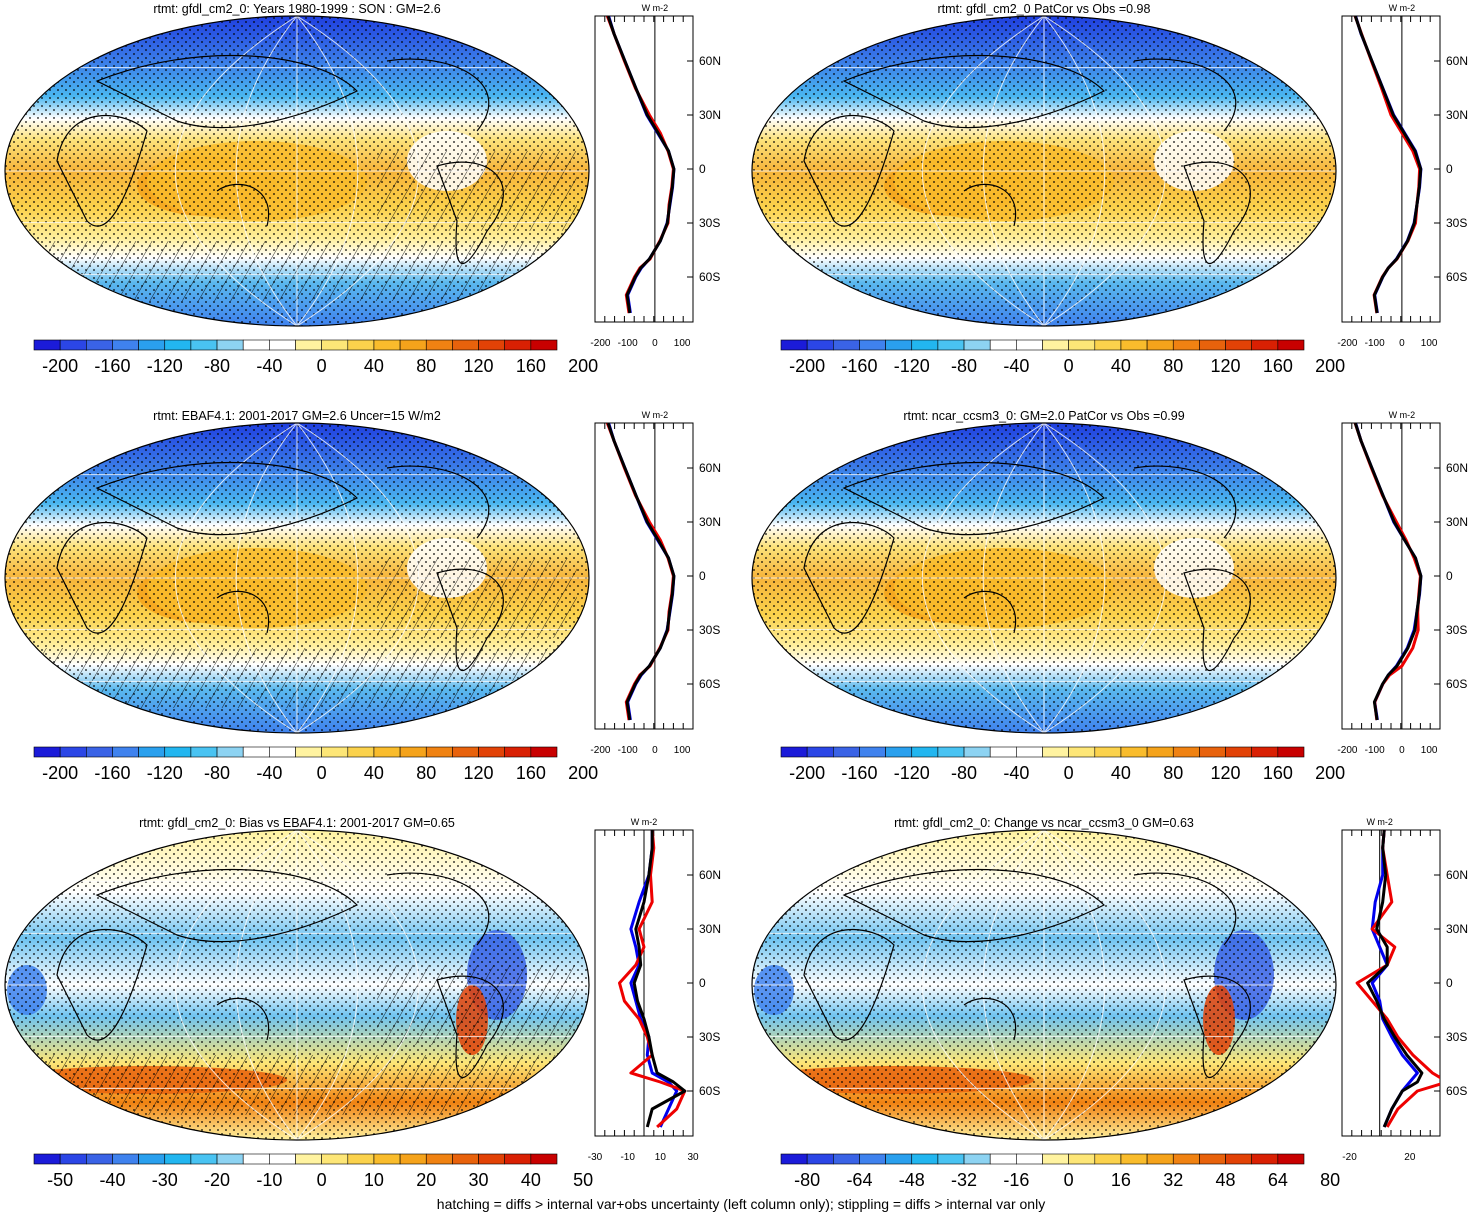 This screenshot has height=1215, width=1483. I want to click on colorbar-label: -50, so click(60, 1180).